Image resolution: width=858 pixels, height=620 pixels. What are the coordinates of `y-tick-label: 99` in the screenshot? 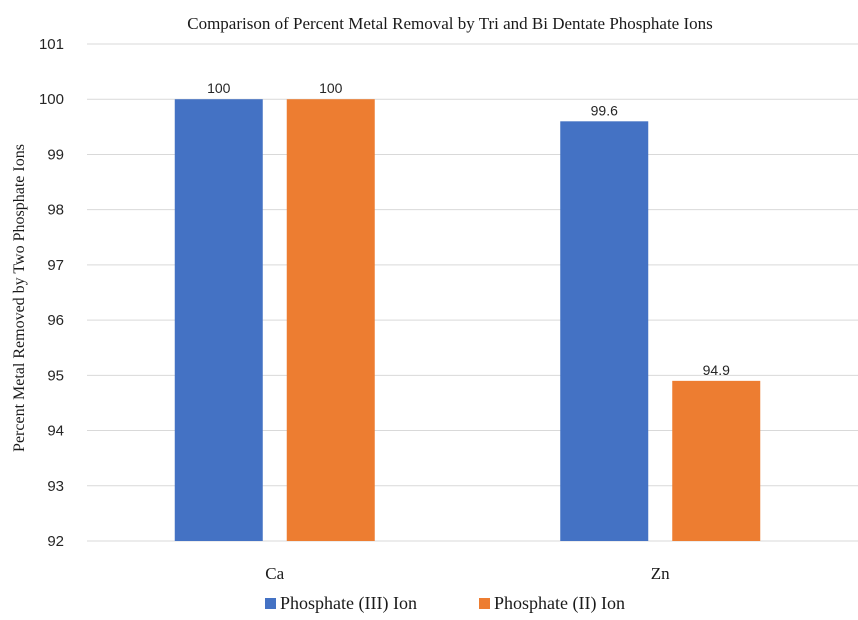 It's located at (55, 154).